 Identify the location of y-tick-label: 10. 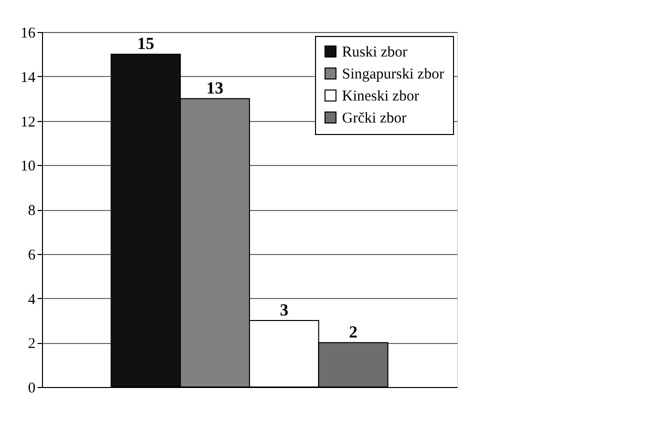
(28, 166).